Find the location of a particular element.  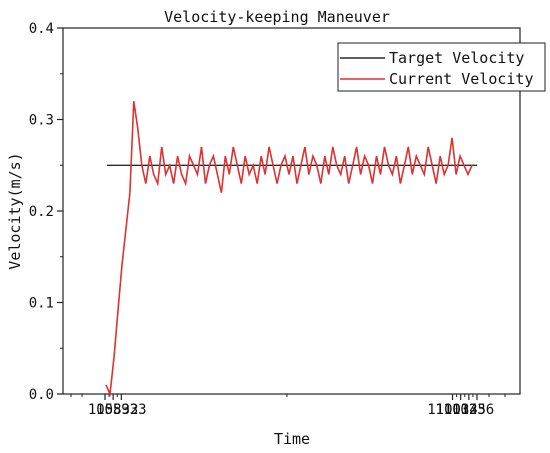

y-tick-label: 0.1 is located at coordinates (41, 304).